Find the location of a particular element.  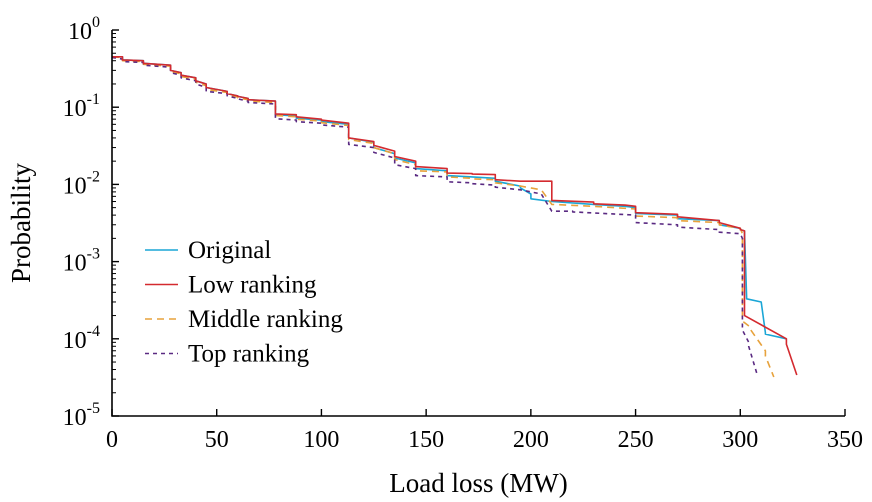

legend-label: Middle ranking is located at coordinates (265, 319).